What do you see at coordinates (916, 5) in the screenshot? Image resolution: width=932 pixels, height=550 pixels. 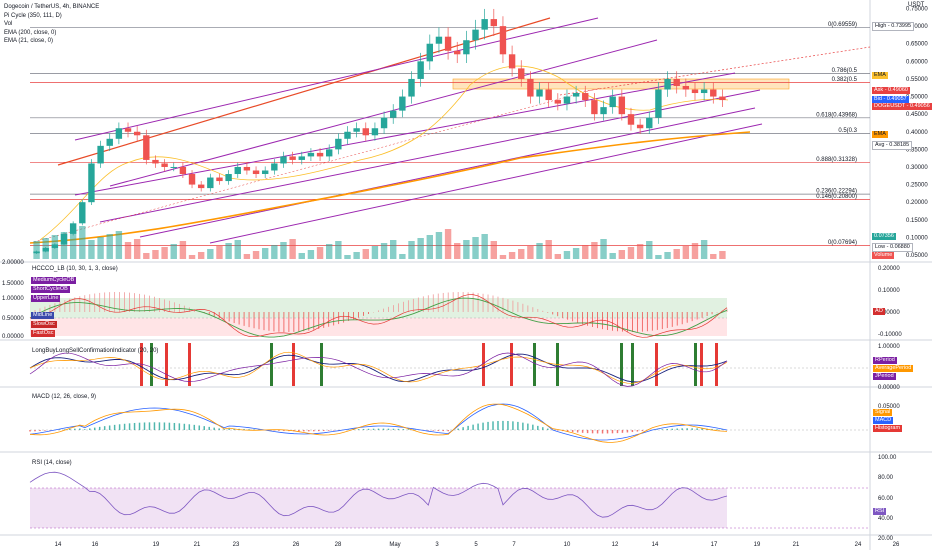 I see `currency-label: USDT` at bounding box center [916, 5].